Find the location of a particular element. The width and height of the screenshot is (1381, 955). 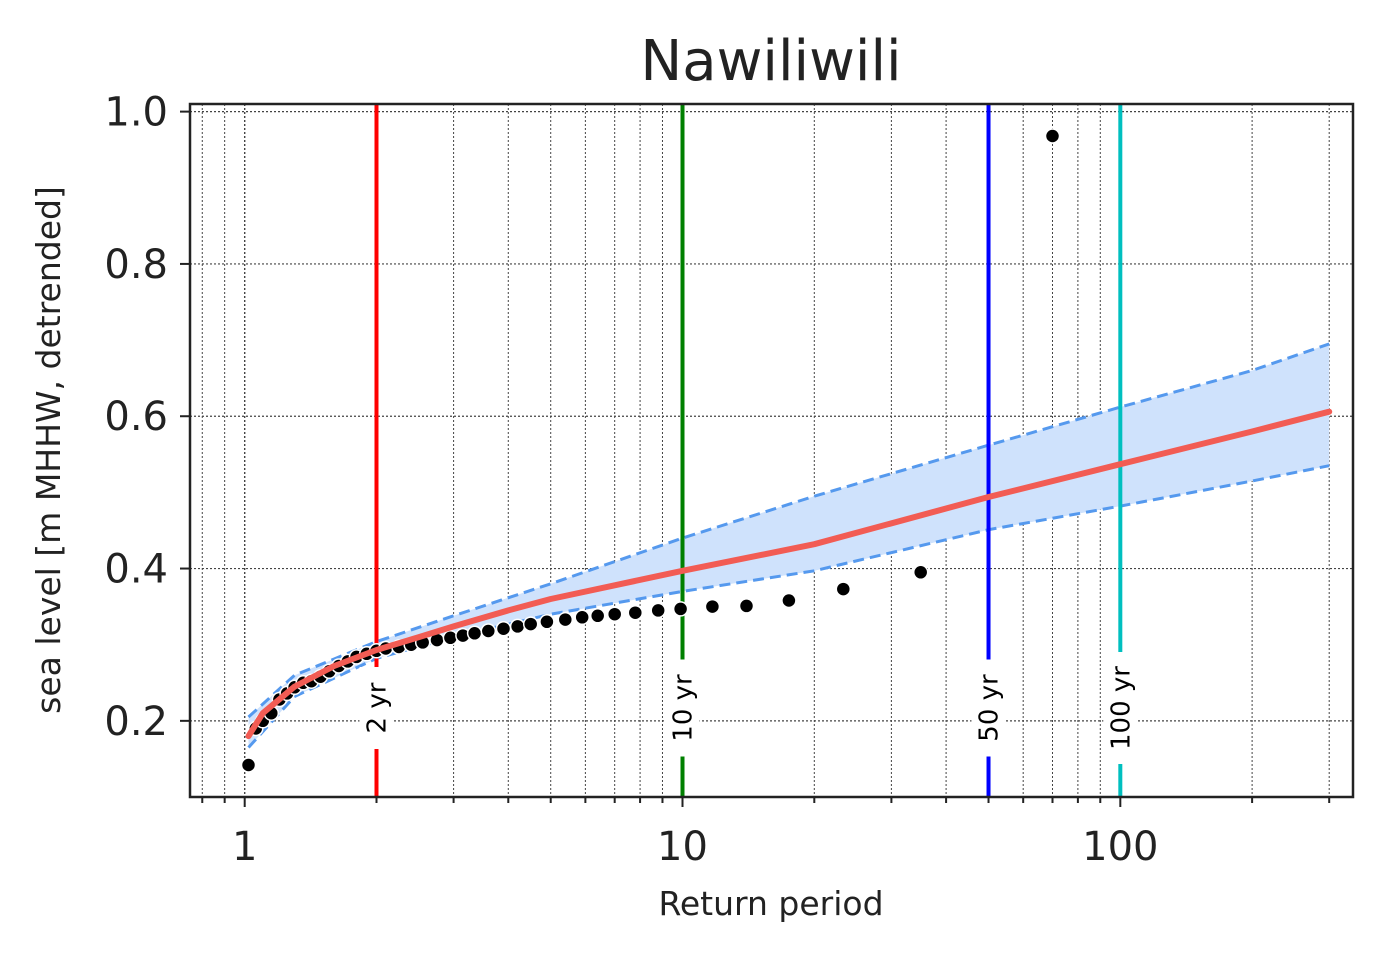

return-level-label-10yr: 10 yr is located at coordinates (682, 708).